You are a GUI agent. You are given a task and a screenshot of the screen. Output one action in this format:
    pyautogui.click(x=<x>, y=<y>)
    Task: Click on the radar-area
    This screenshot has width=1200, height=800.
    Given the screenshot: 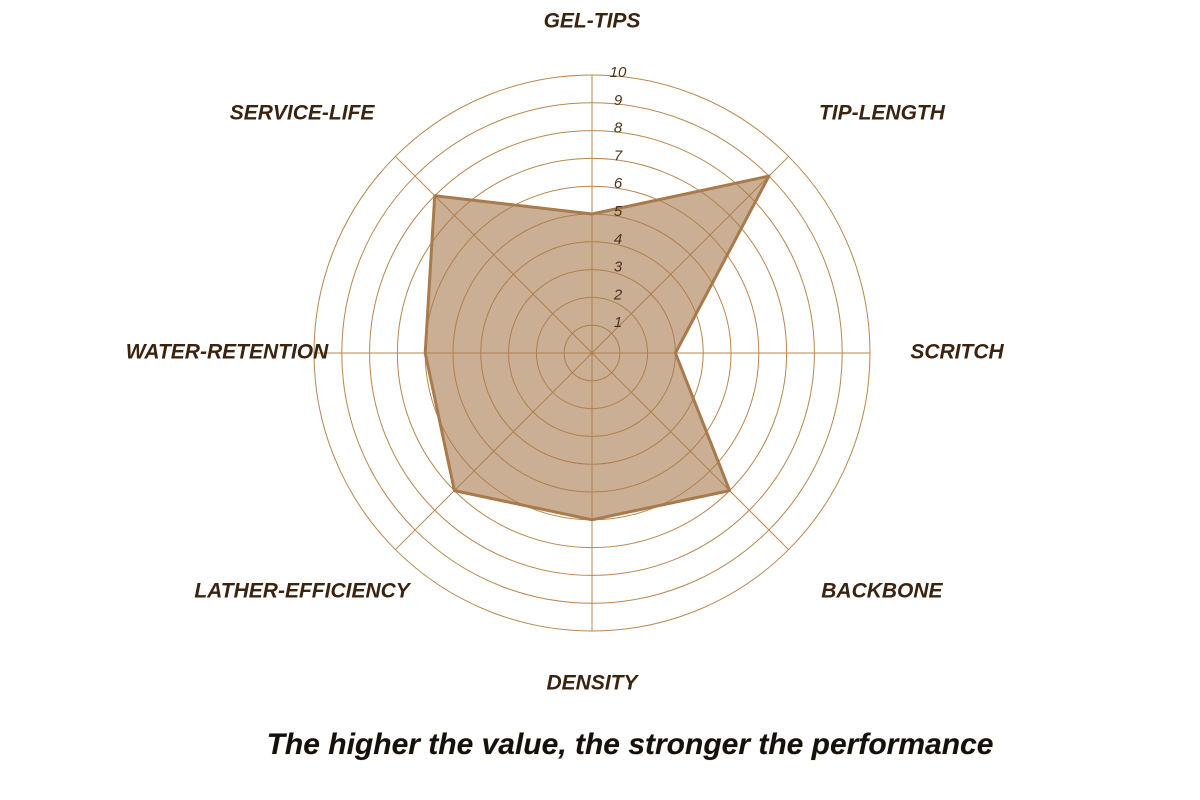 What is the action you would take?
    pyautogui.click(x=597, y=348)
    